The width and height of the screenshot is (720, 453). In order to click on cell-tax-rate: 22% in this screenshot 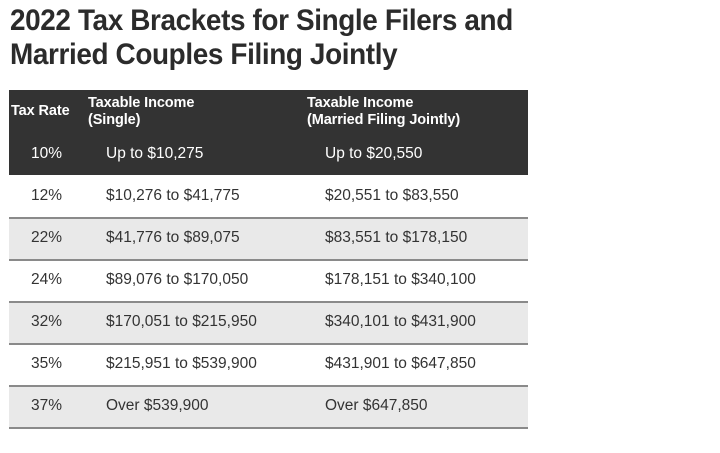, I will do `click(47, 237)`.